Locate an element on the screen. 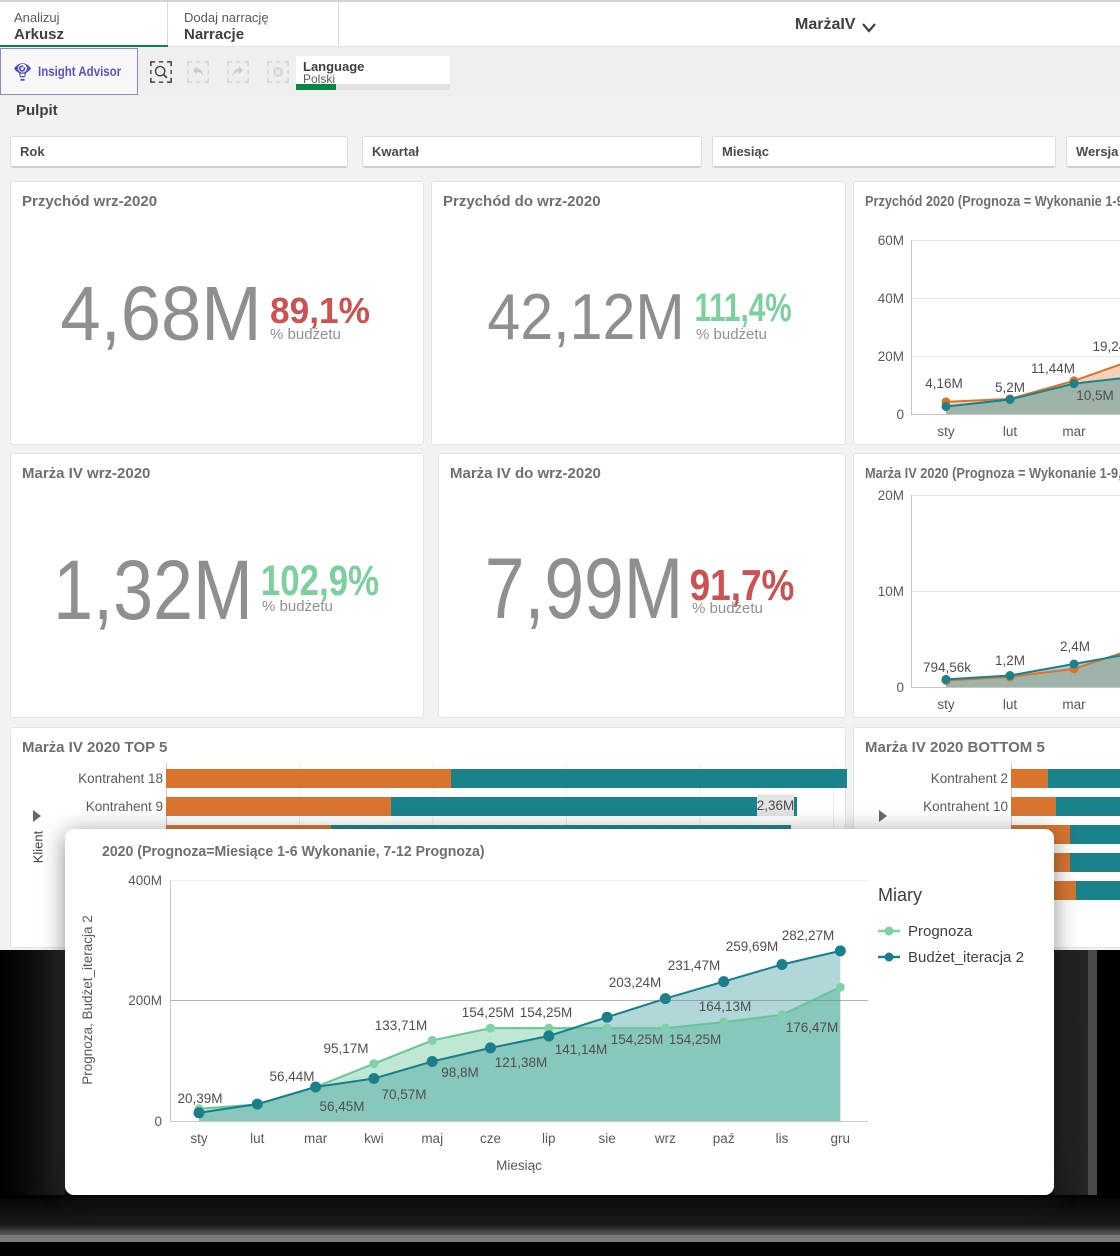 This screenshot has height=1256, width=1120. svg-text: 20,39M is located at coordinates (199, 1098).